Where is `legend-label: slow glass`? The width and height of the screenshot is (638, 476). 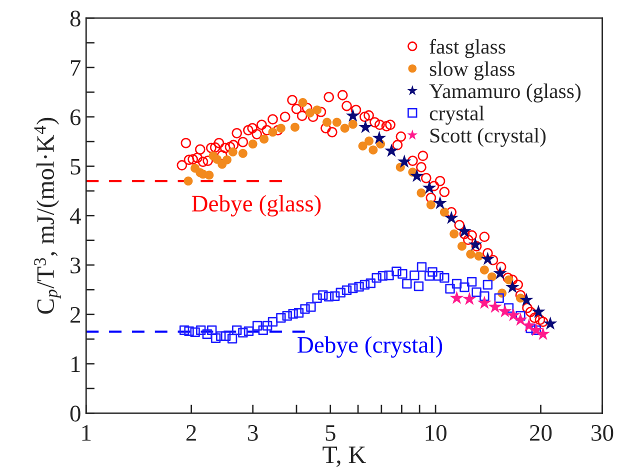 legend-label: slow glass is located at coordinates (472, 70).